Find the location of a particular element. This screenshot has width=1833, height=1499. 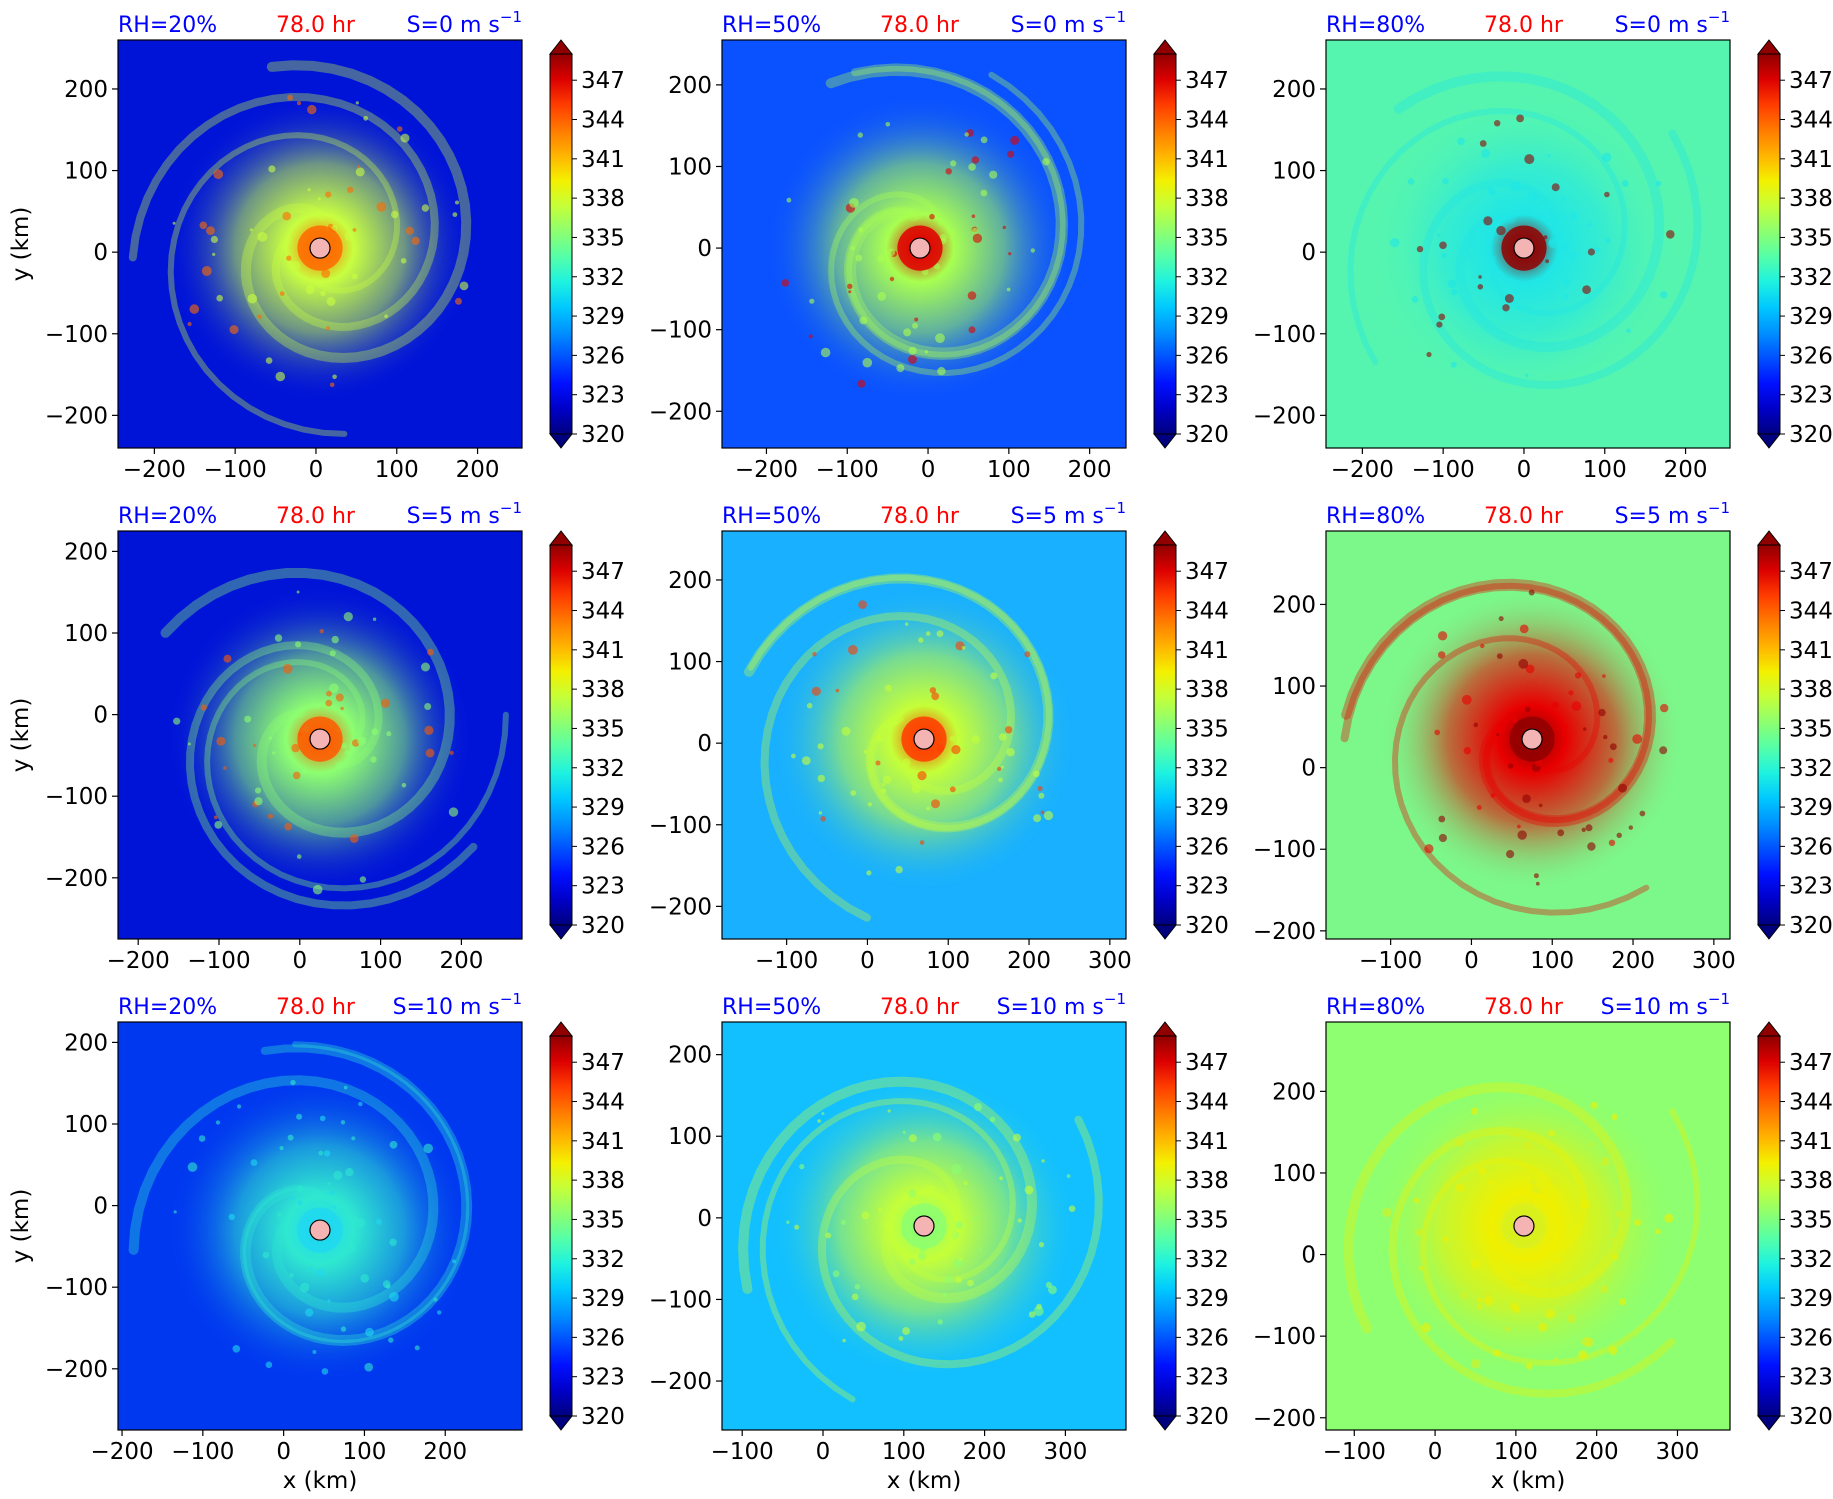

colorbar-tick-label: 347 is located at coordinates (1811, 1063).